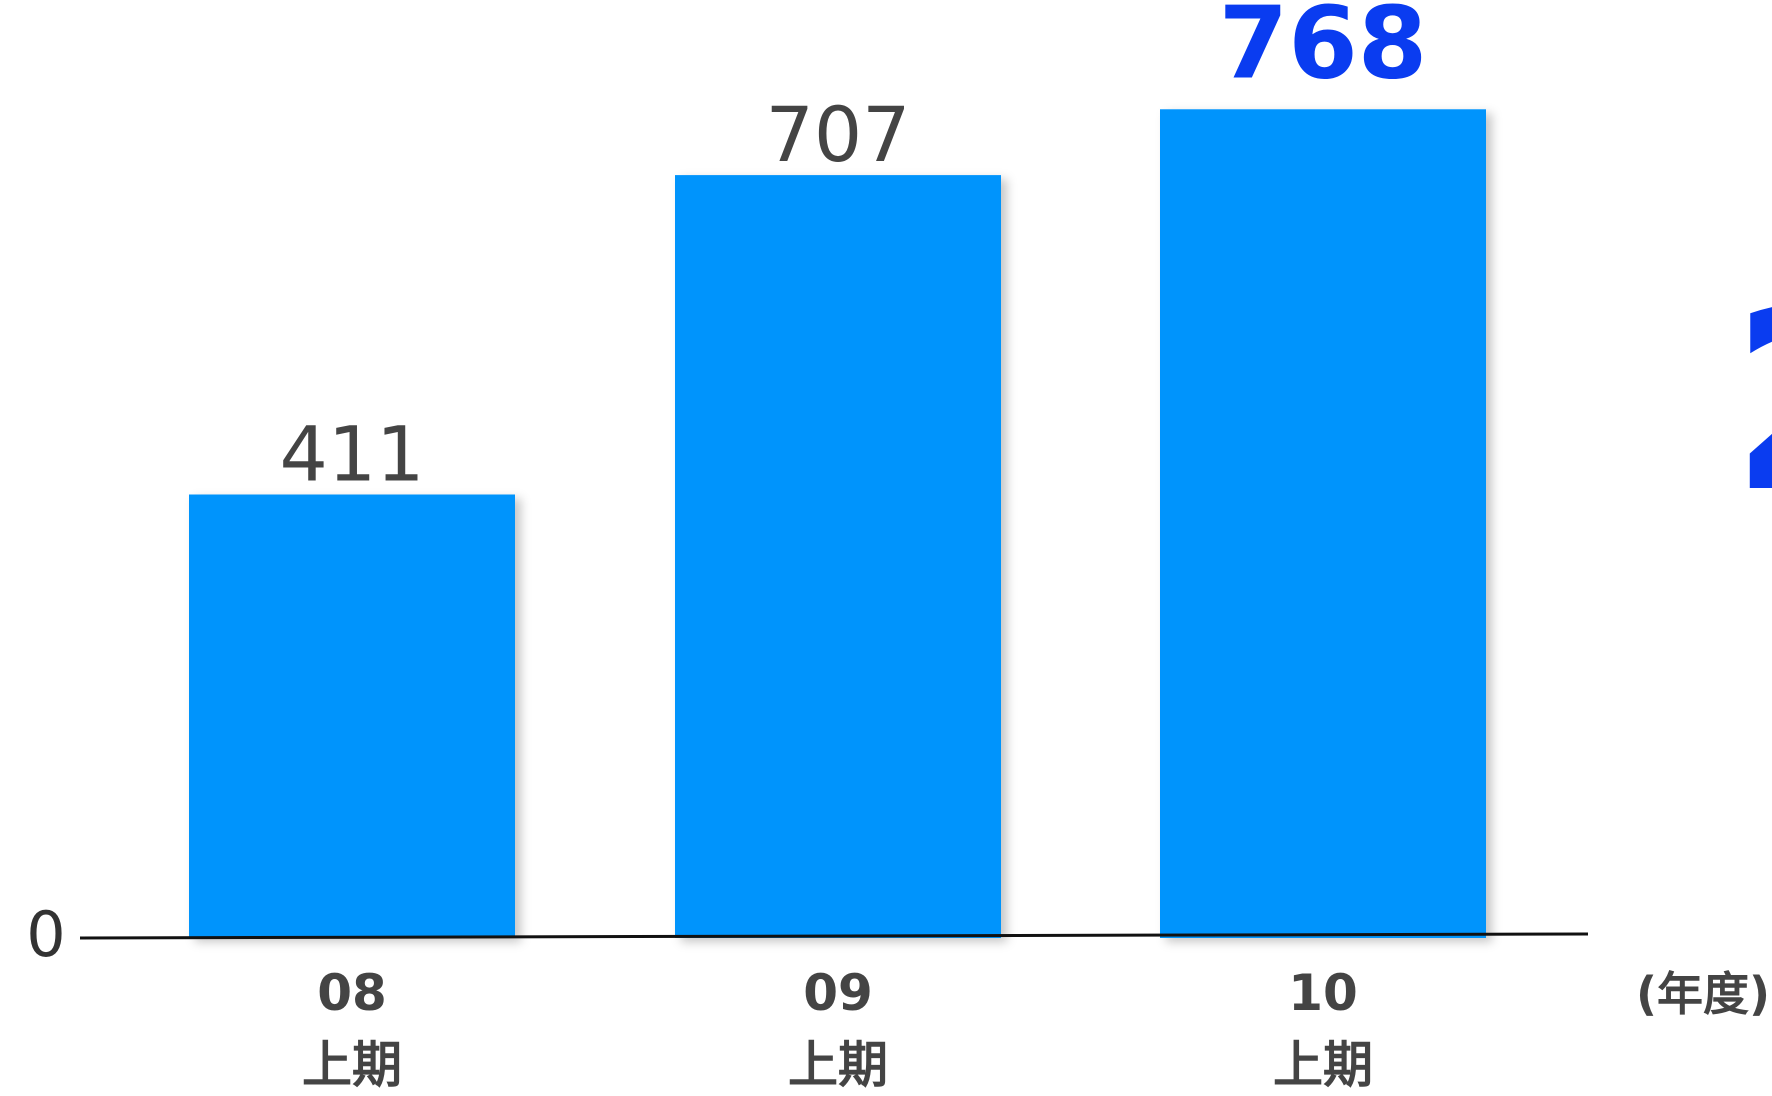 The height and width of the screenshot is (1096, 1772). Describe the element at coordinates (1751, 401) in the screenshot. I see `cropped-edge-glyph: 2` at that location.